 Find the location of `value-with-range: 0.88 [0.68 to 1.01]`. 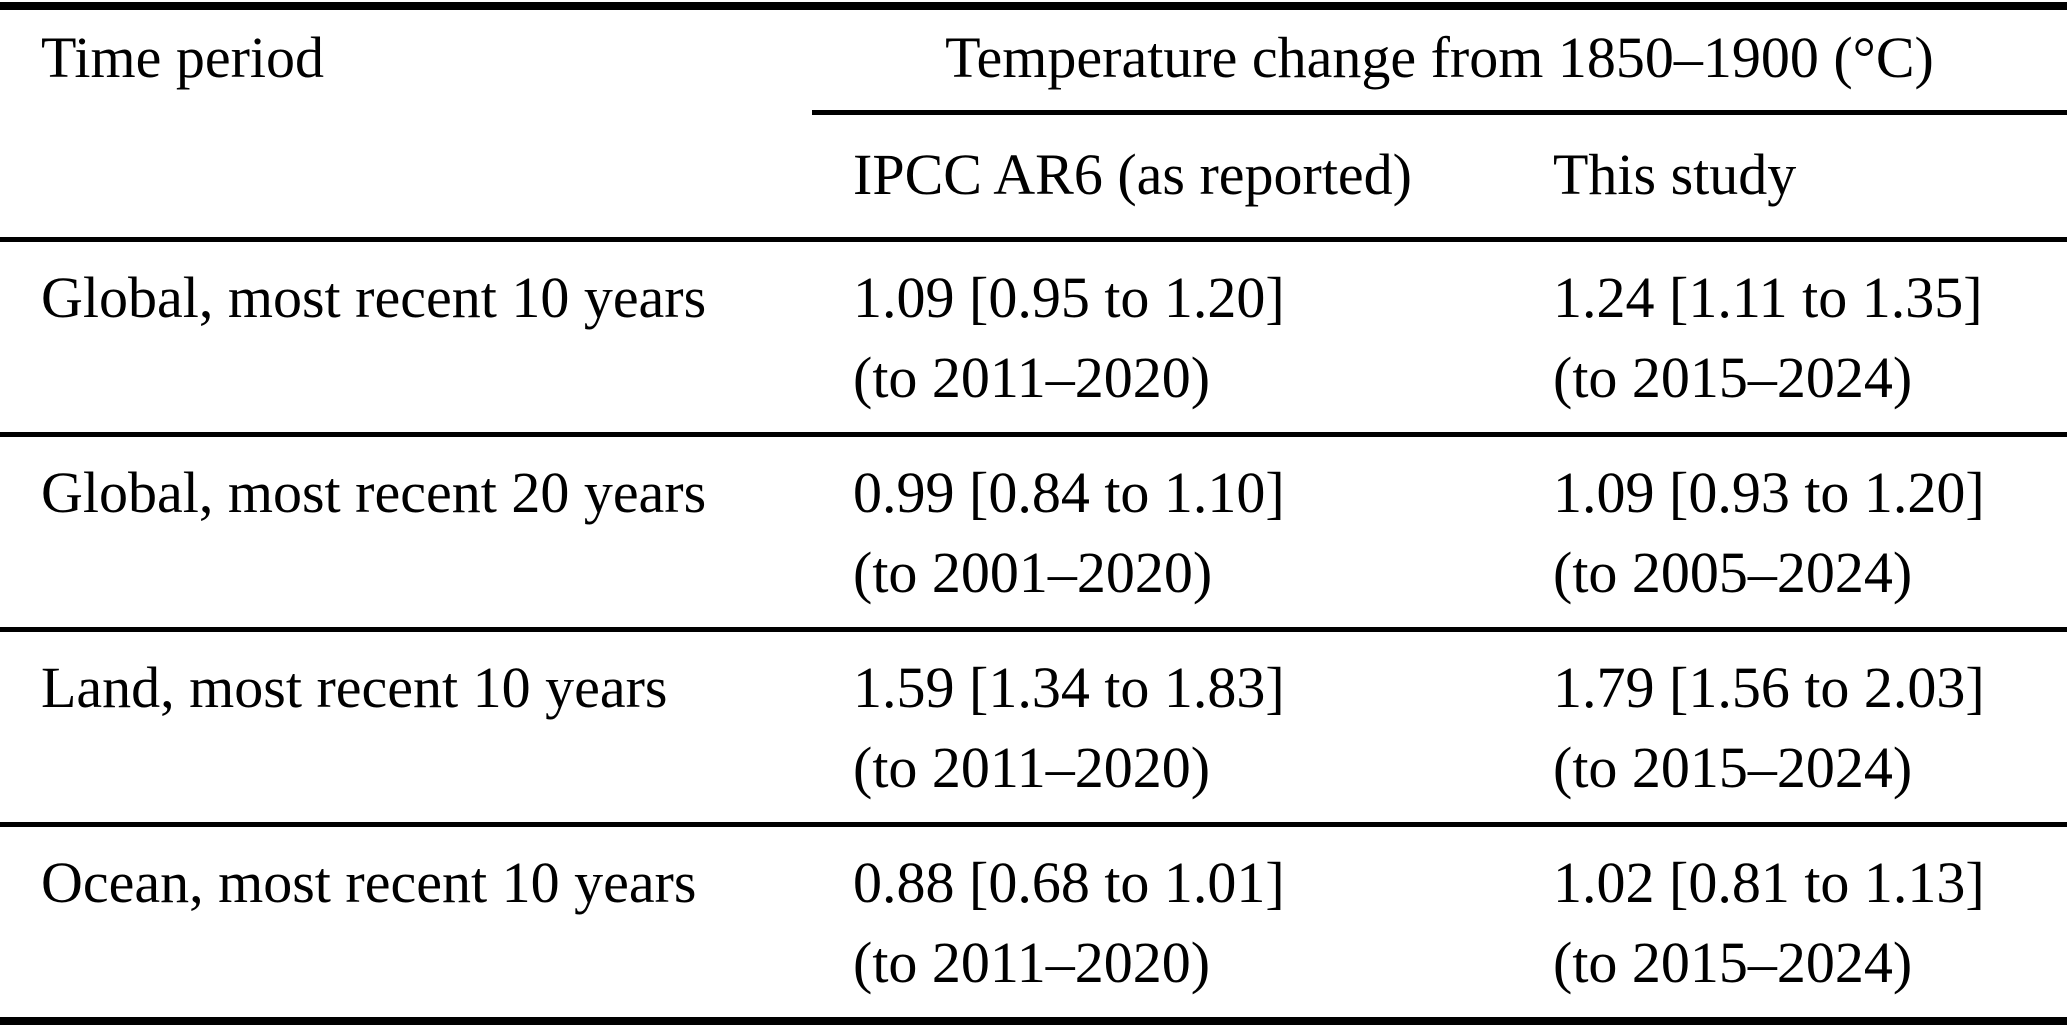

value-with-range: 0.88 [0.68 to 1.01] is located at coordinates (1069, 882).